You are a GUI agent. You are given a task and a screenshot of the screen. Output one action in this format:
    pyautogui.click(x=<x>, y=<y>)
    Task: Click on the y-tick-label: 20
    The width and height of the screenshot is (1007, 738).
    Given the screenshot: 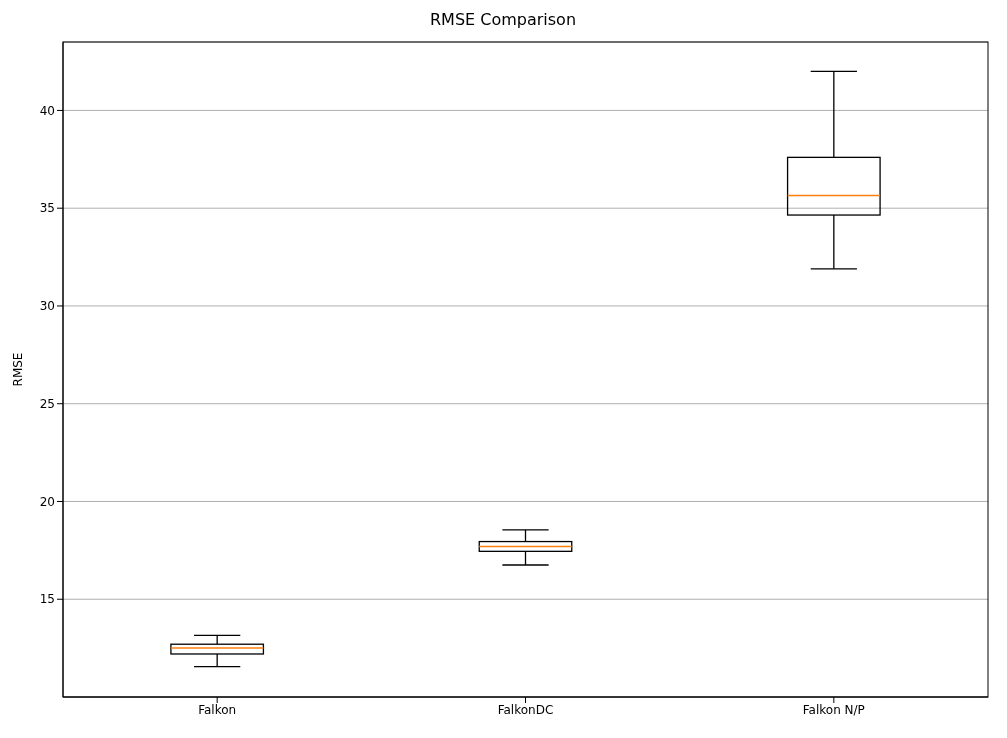 What is the action you would take?
    pyautogui.click(x=47, y=501)
    